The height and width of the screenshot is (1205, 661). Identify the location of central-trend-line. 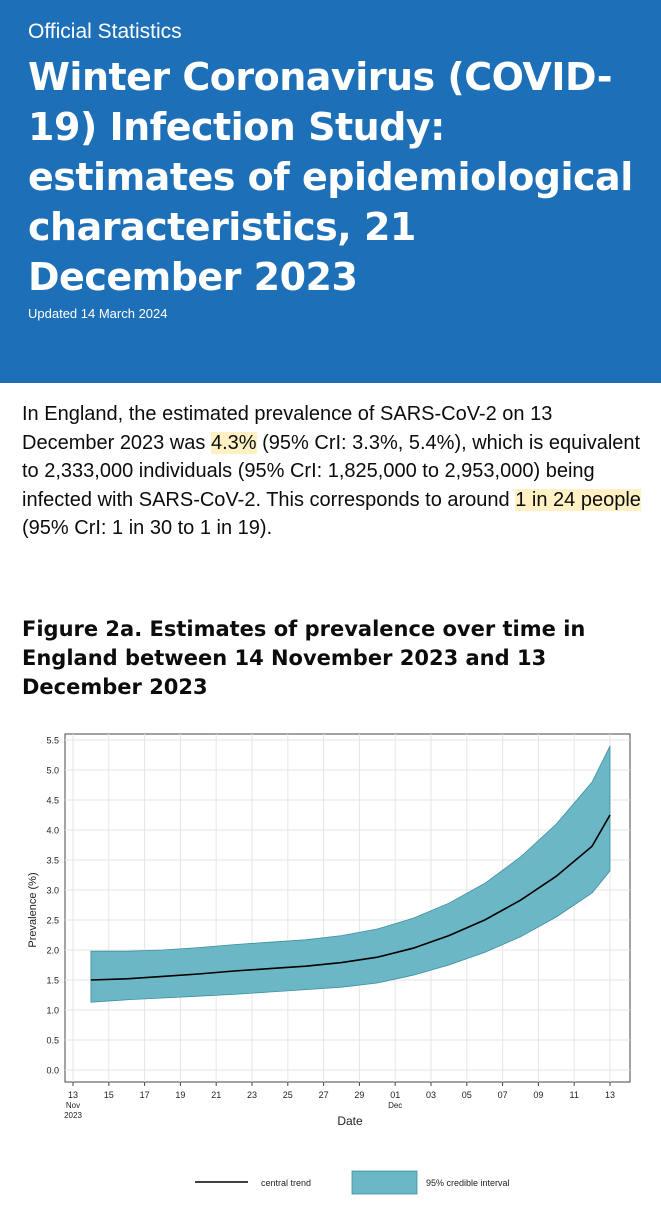
(350, 897).